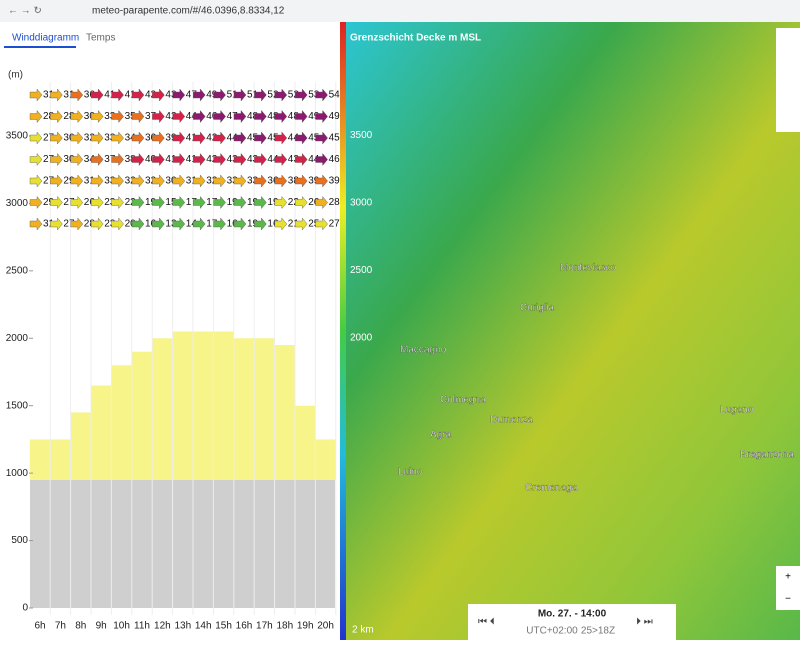 The image size is (800, 645). Describe the element at coordinates (314, 224) in the screenshot. I see `wind-speed: 25` at that location.